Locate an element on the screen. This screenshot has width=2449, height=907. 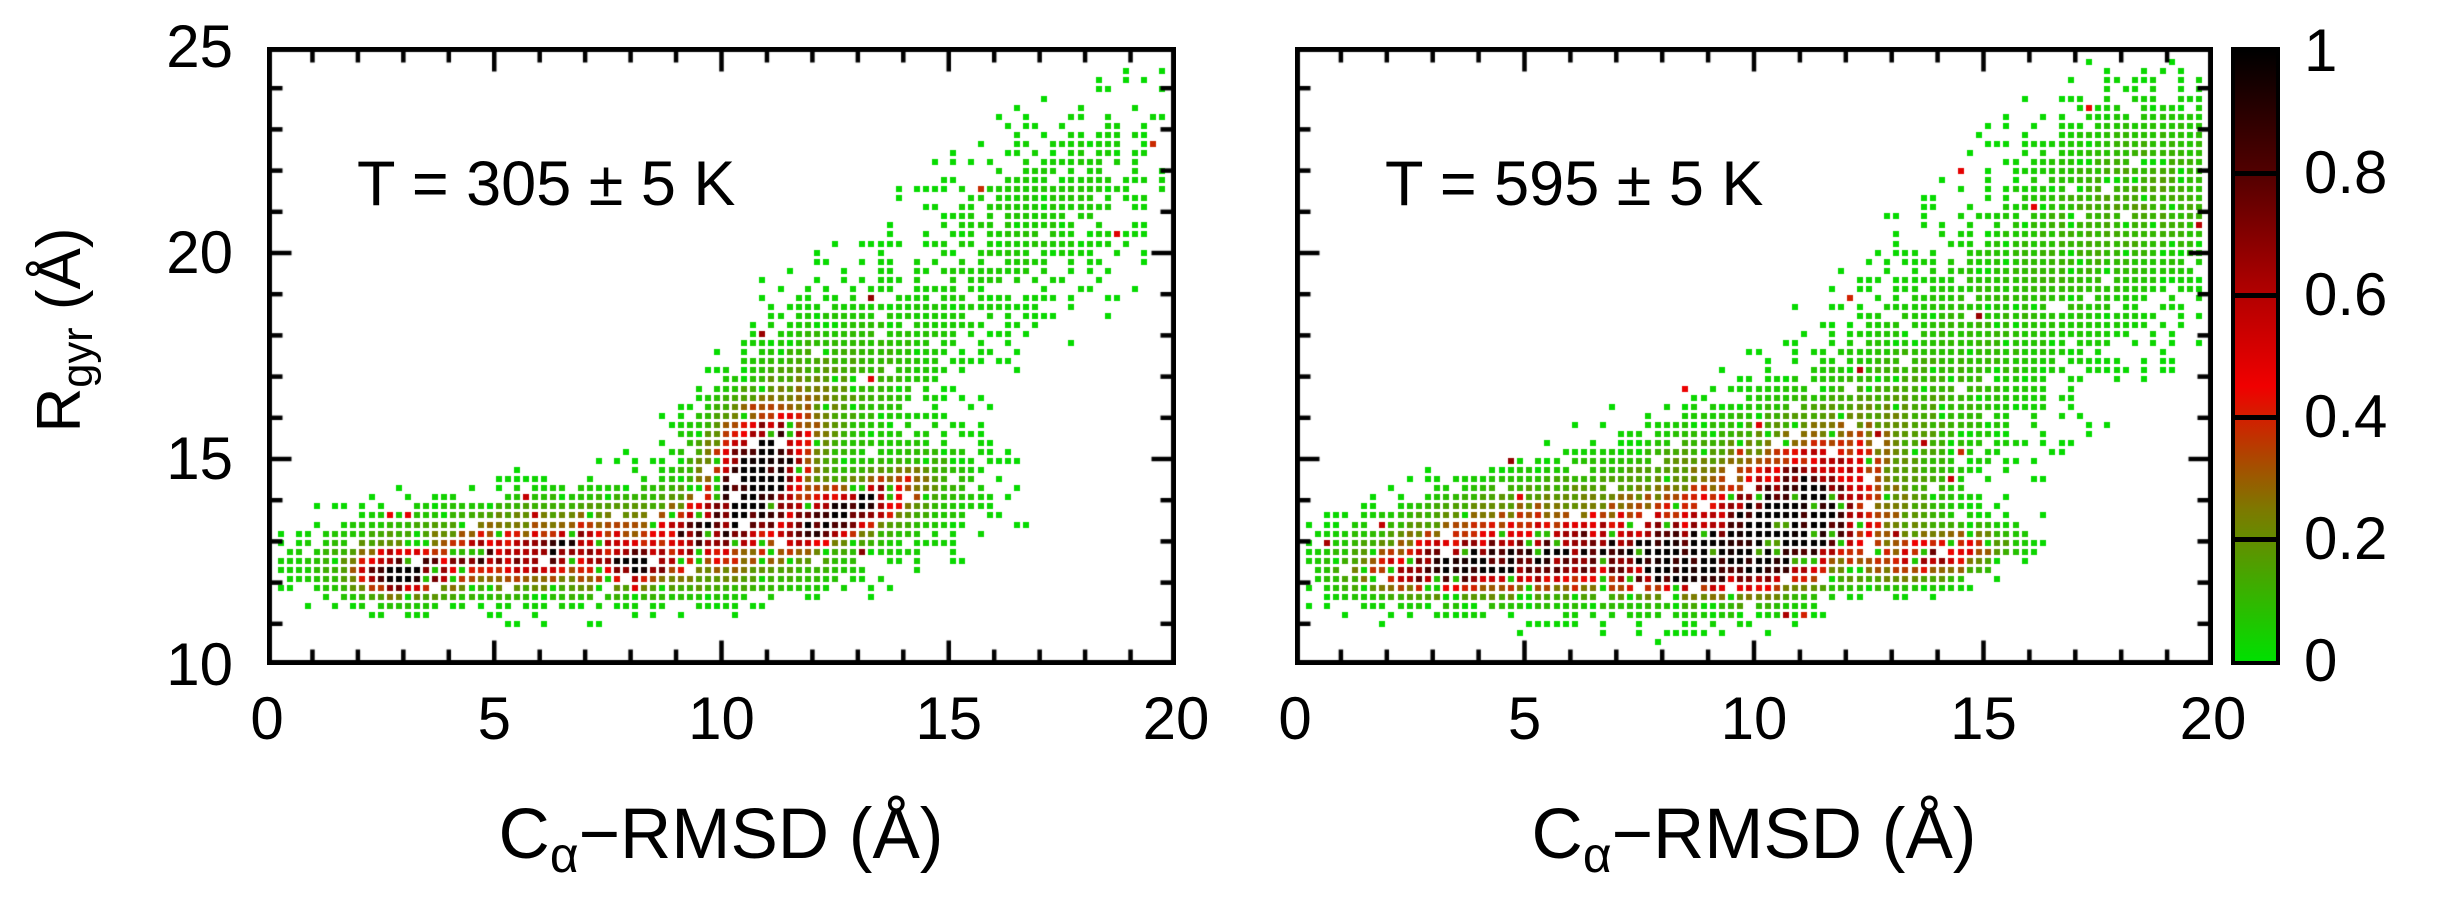
colorbar-tick-label: 0.6 is located at coordinates (2346, 294).